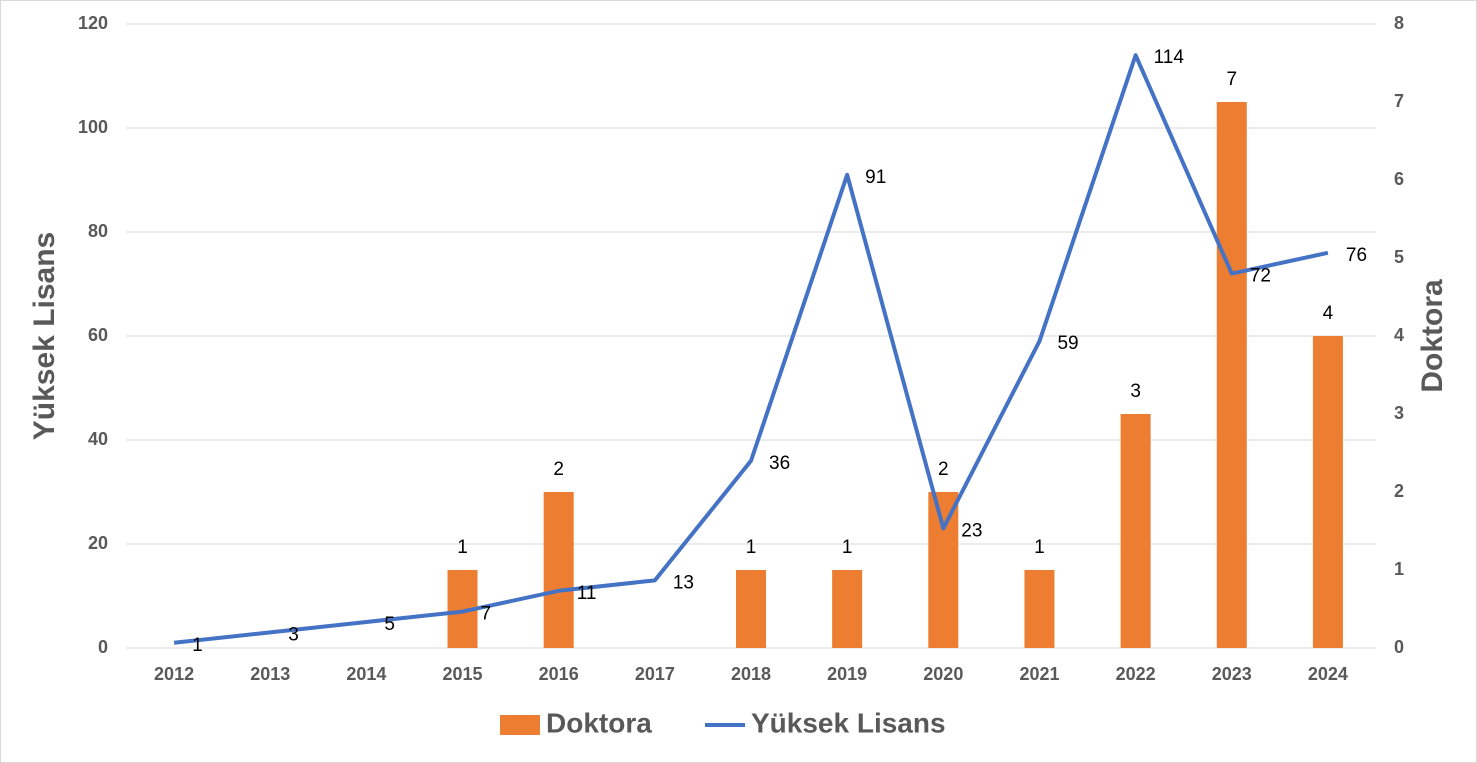 This screenshot has height=763, width=1477. I want to click on y2-tick-label: 5, so click(1399, 257).